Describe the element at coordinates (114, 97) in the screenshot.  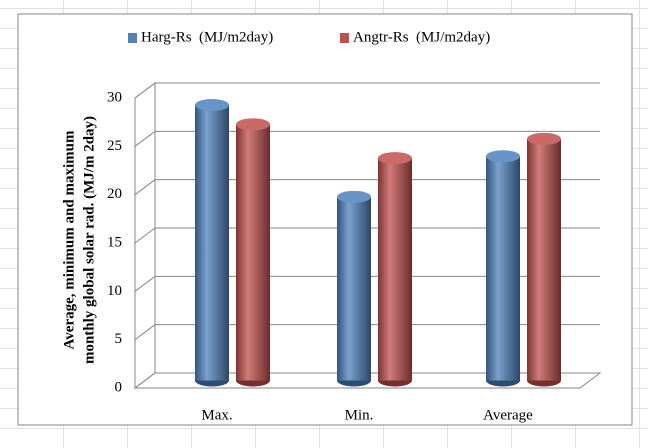
I see `y-tick-label: 30` at that location.